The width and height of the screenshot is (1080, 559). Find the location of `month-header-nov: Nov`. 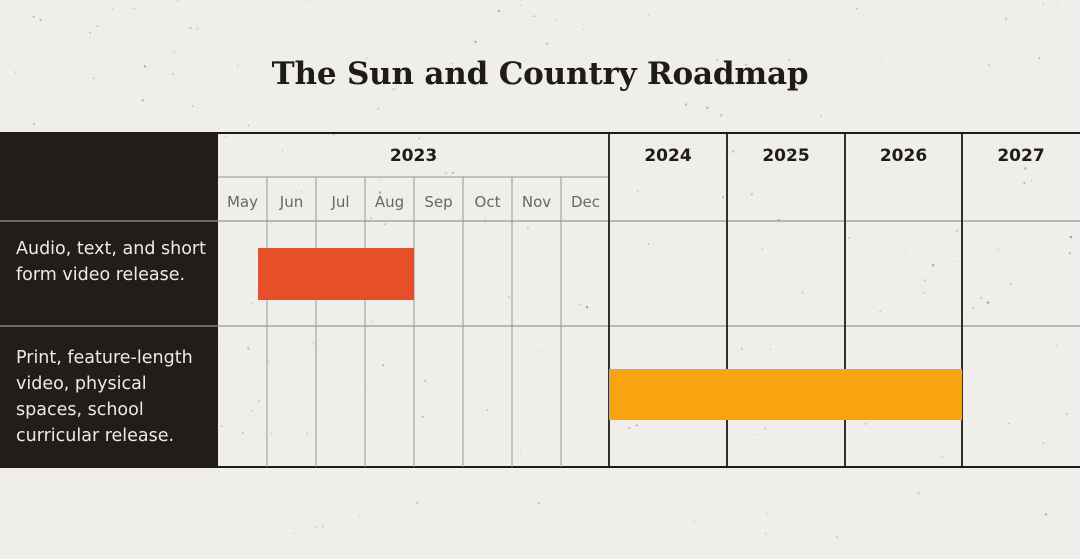

month-header-nov: Nov is located at coordinates (536, 202).